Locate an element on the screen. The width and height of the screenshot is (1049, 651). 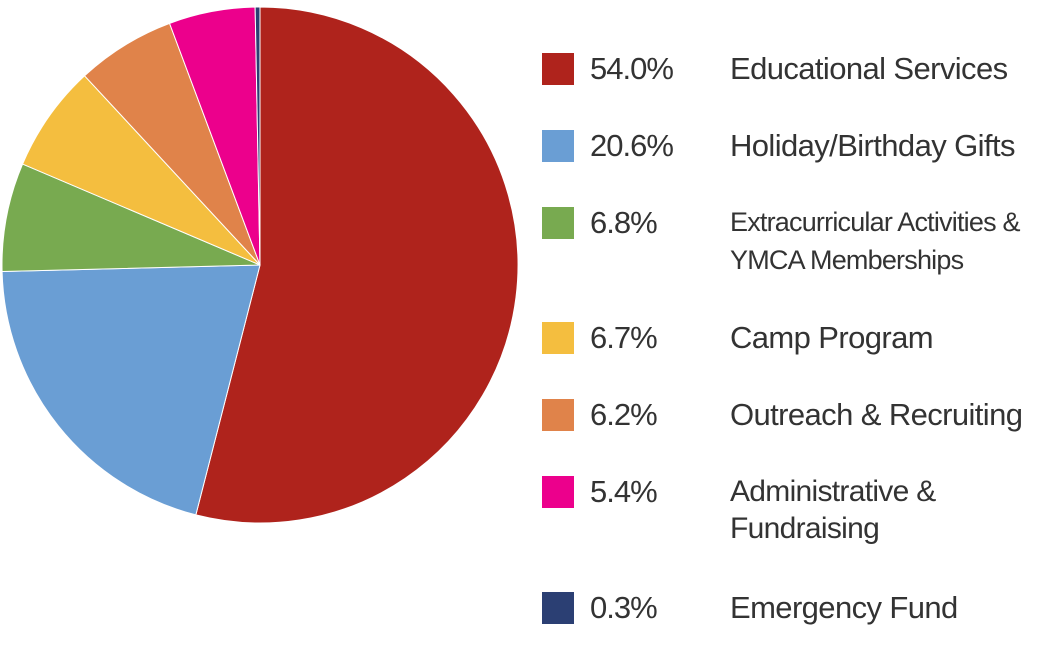
legend-label-line-1: Administrative & is located at coordinates (833, 491).